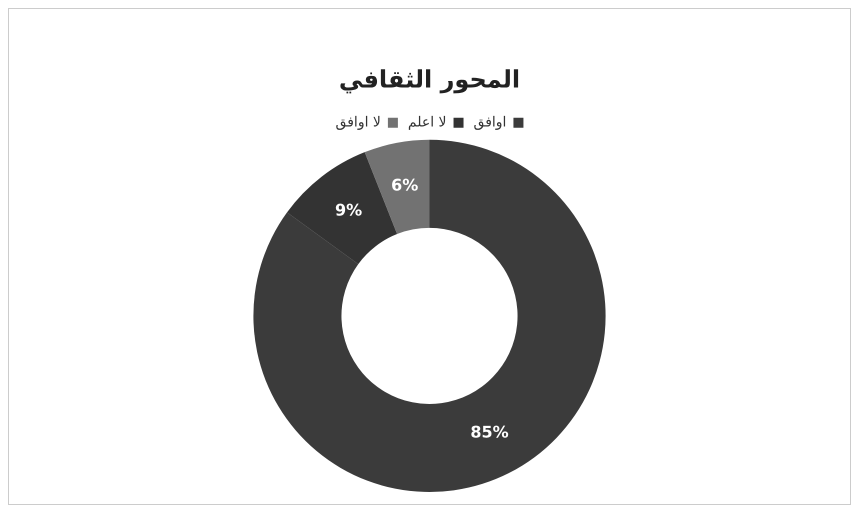 The image size is (859, 515). Describe the element at coordinates (427, 122) in the screenshot. I see `legend-label: لا اعلم` at that location.